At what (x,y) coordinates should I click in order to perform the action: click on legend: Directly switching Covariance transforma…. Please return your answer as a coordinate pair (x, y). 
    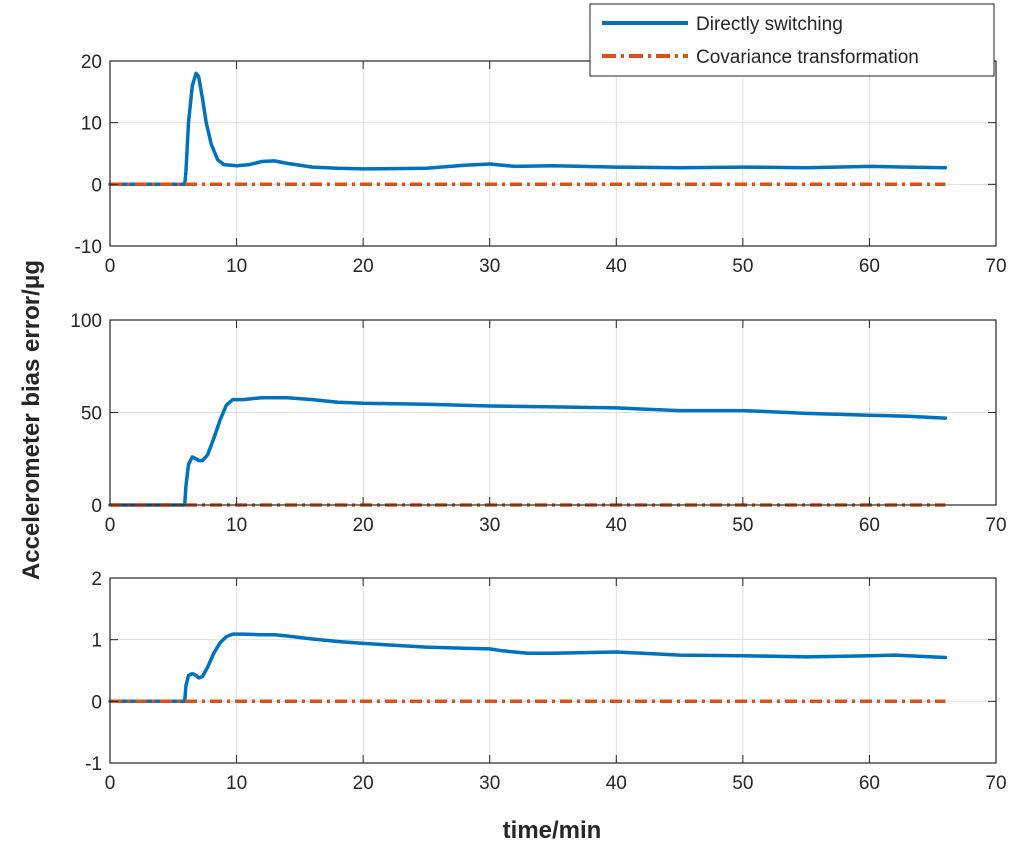
    Looking at the image, I should click on (792, 40).